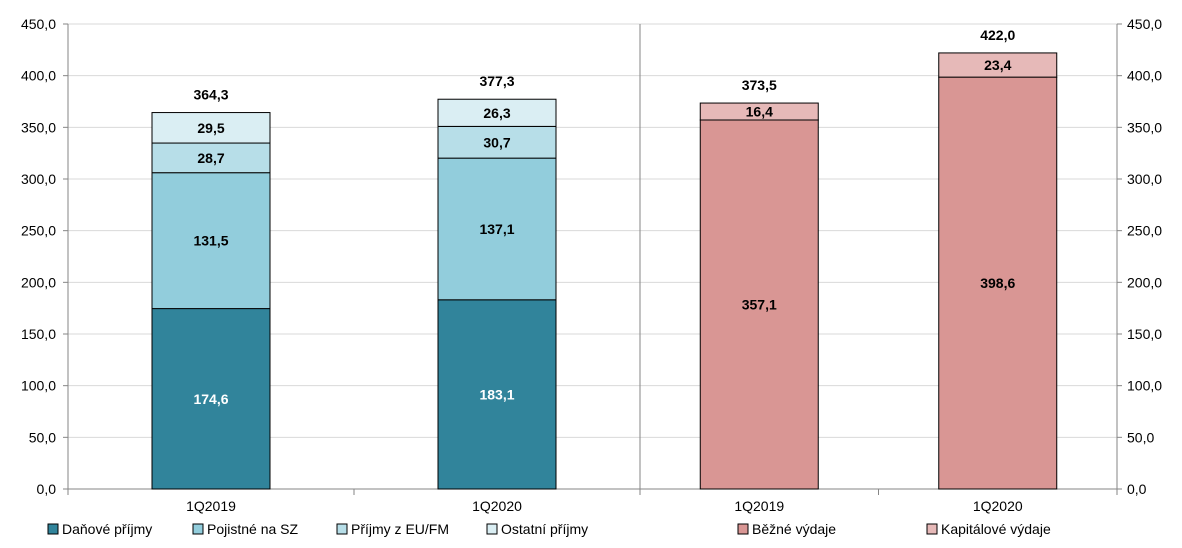 Image resolution: width=1182 pixels, height=548 pixels. What do you see at coordinates (252, 529) in the screenshot?
I see `legend-label: Pojistné na SZ` at bounding box center [252, 529].